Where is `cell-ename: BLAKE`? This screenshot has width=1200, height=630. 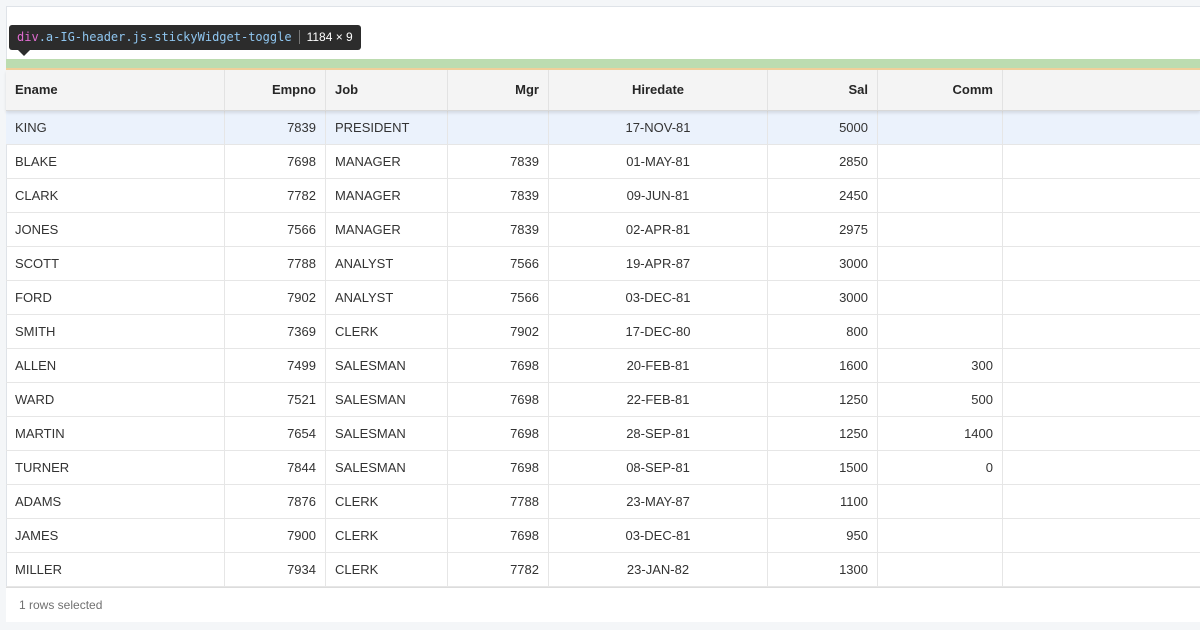 cell-ename: BLAKE is located at coordinates (115, 161).